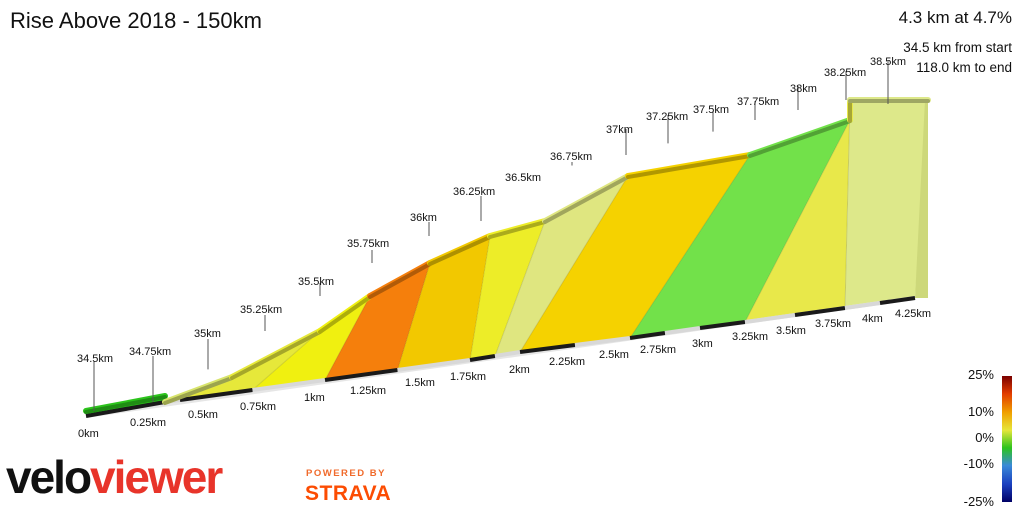 The height and width of the screenshot is (512, 1024). I want to click on legend-label-minus-10: -10%, so click(978, 463).